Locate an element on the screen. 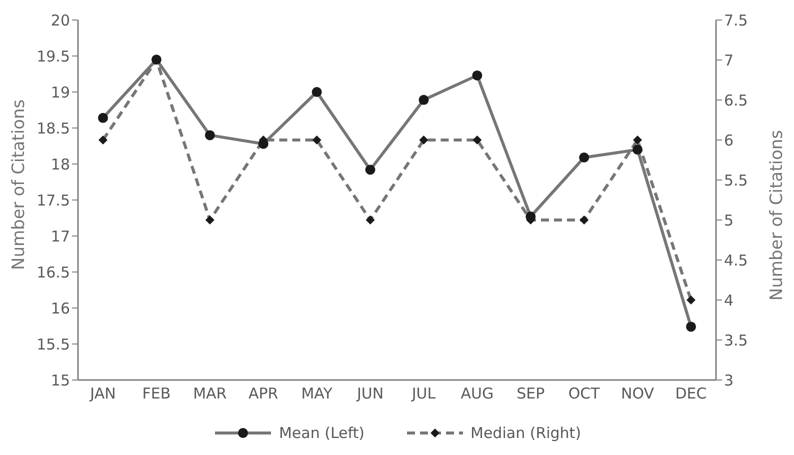 This screenshot has width=794, height=455. y-tick-label: 16.5 is located at coordinates (53, 272).